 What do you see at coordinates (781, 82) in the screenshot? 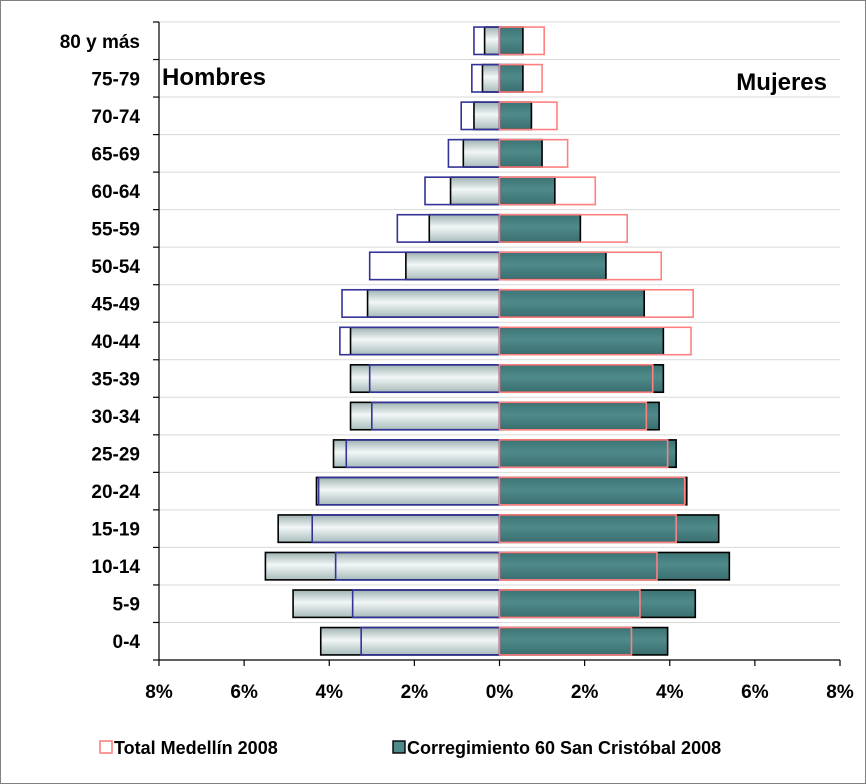
I see `side-label-right: Mujeres` at bounding box center [781, 82].